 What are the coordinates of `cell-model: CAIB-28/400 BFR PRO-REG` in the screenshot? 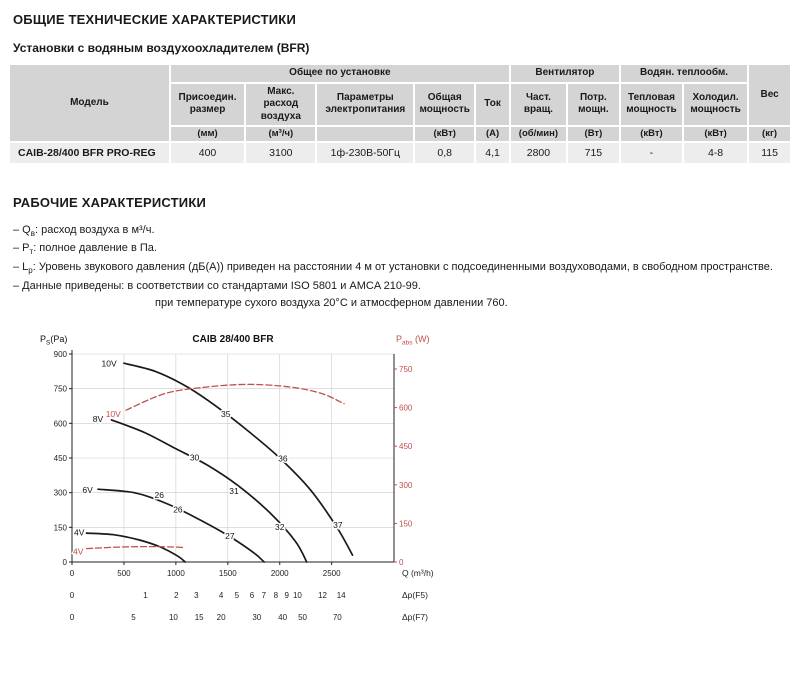 It's located at (89, 152).